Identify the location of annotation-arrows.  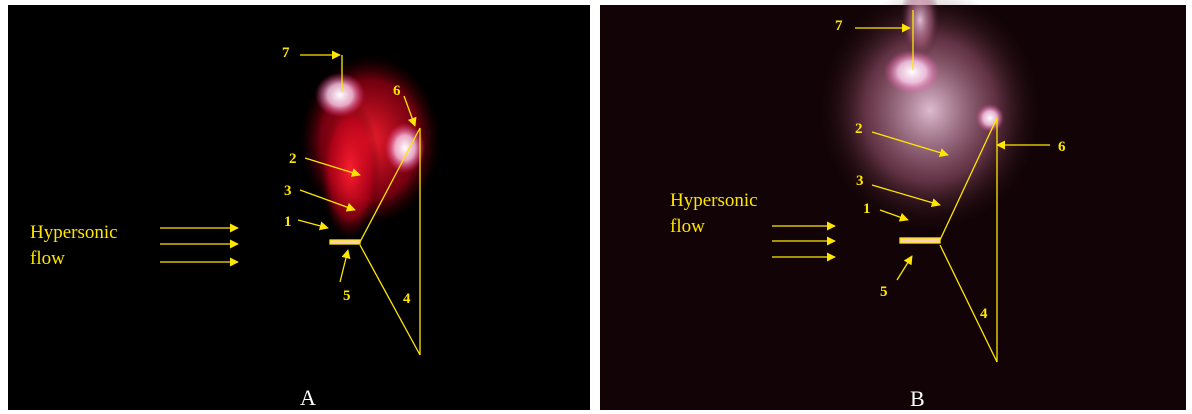
(288, 166).